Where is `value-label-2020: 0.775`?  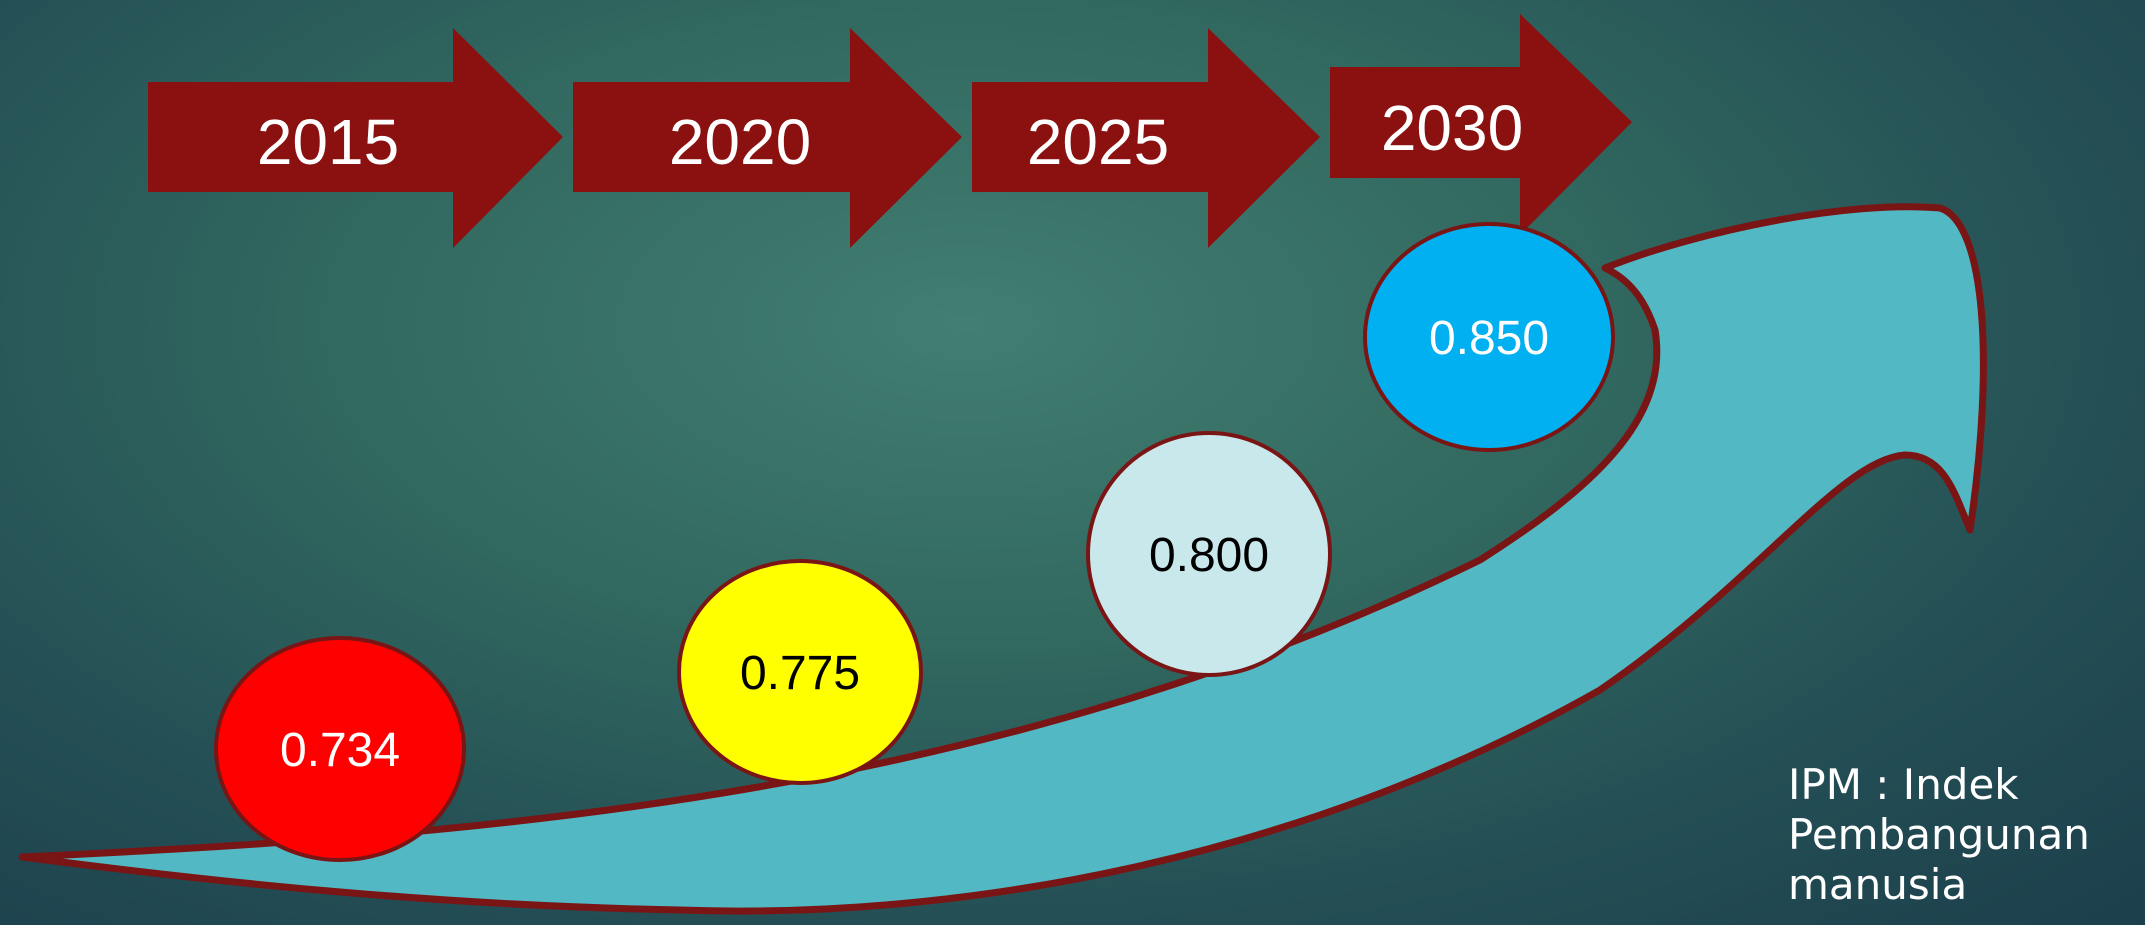
value-label-2020: 0.775 is located at coordinates (800, 673).